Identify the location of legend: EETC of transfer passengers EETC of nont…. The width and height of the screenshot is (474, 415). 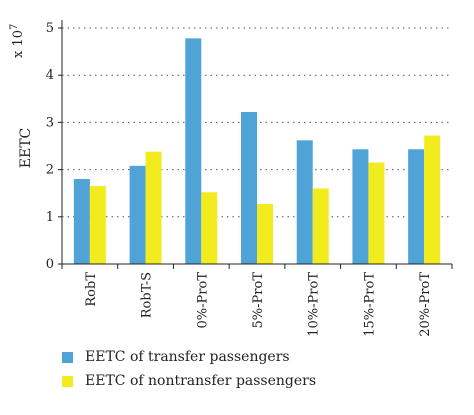
(189, 369).